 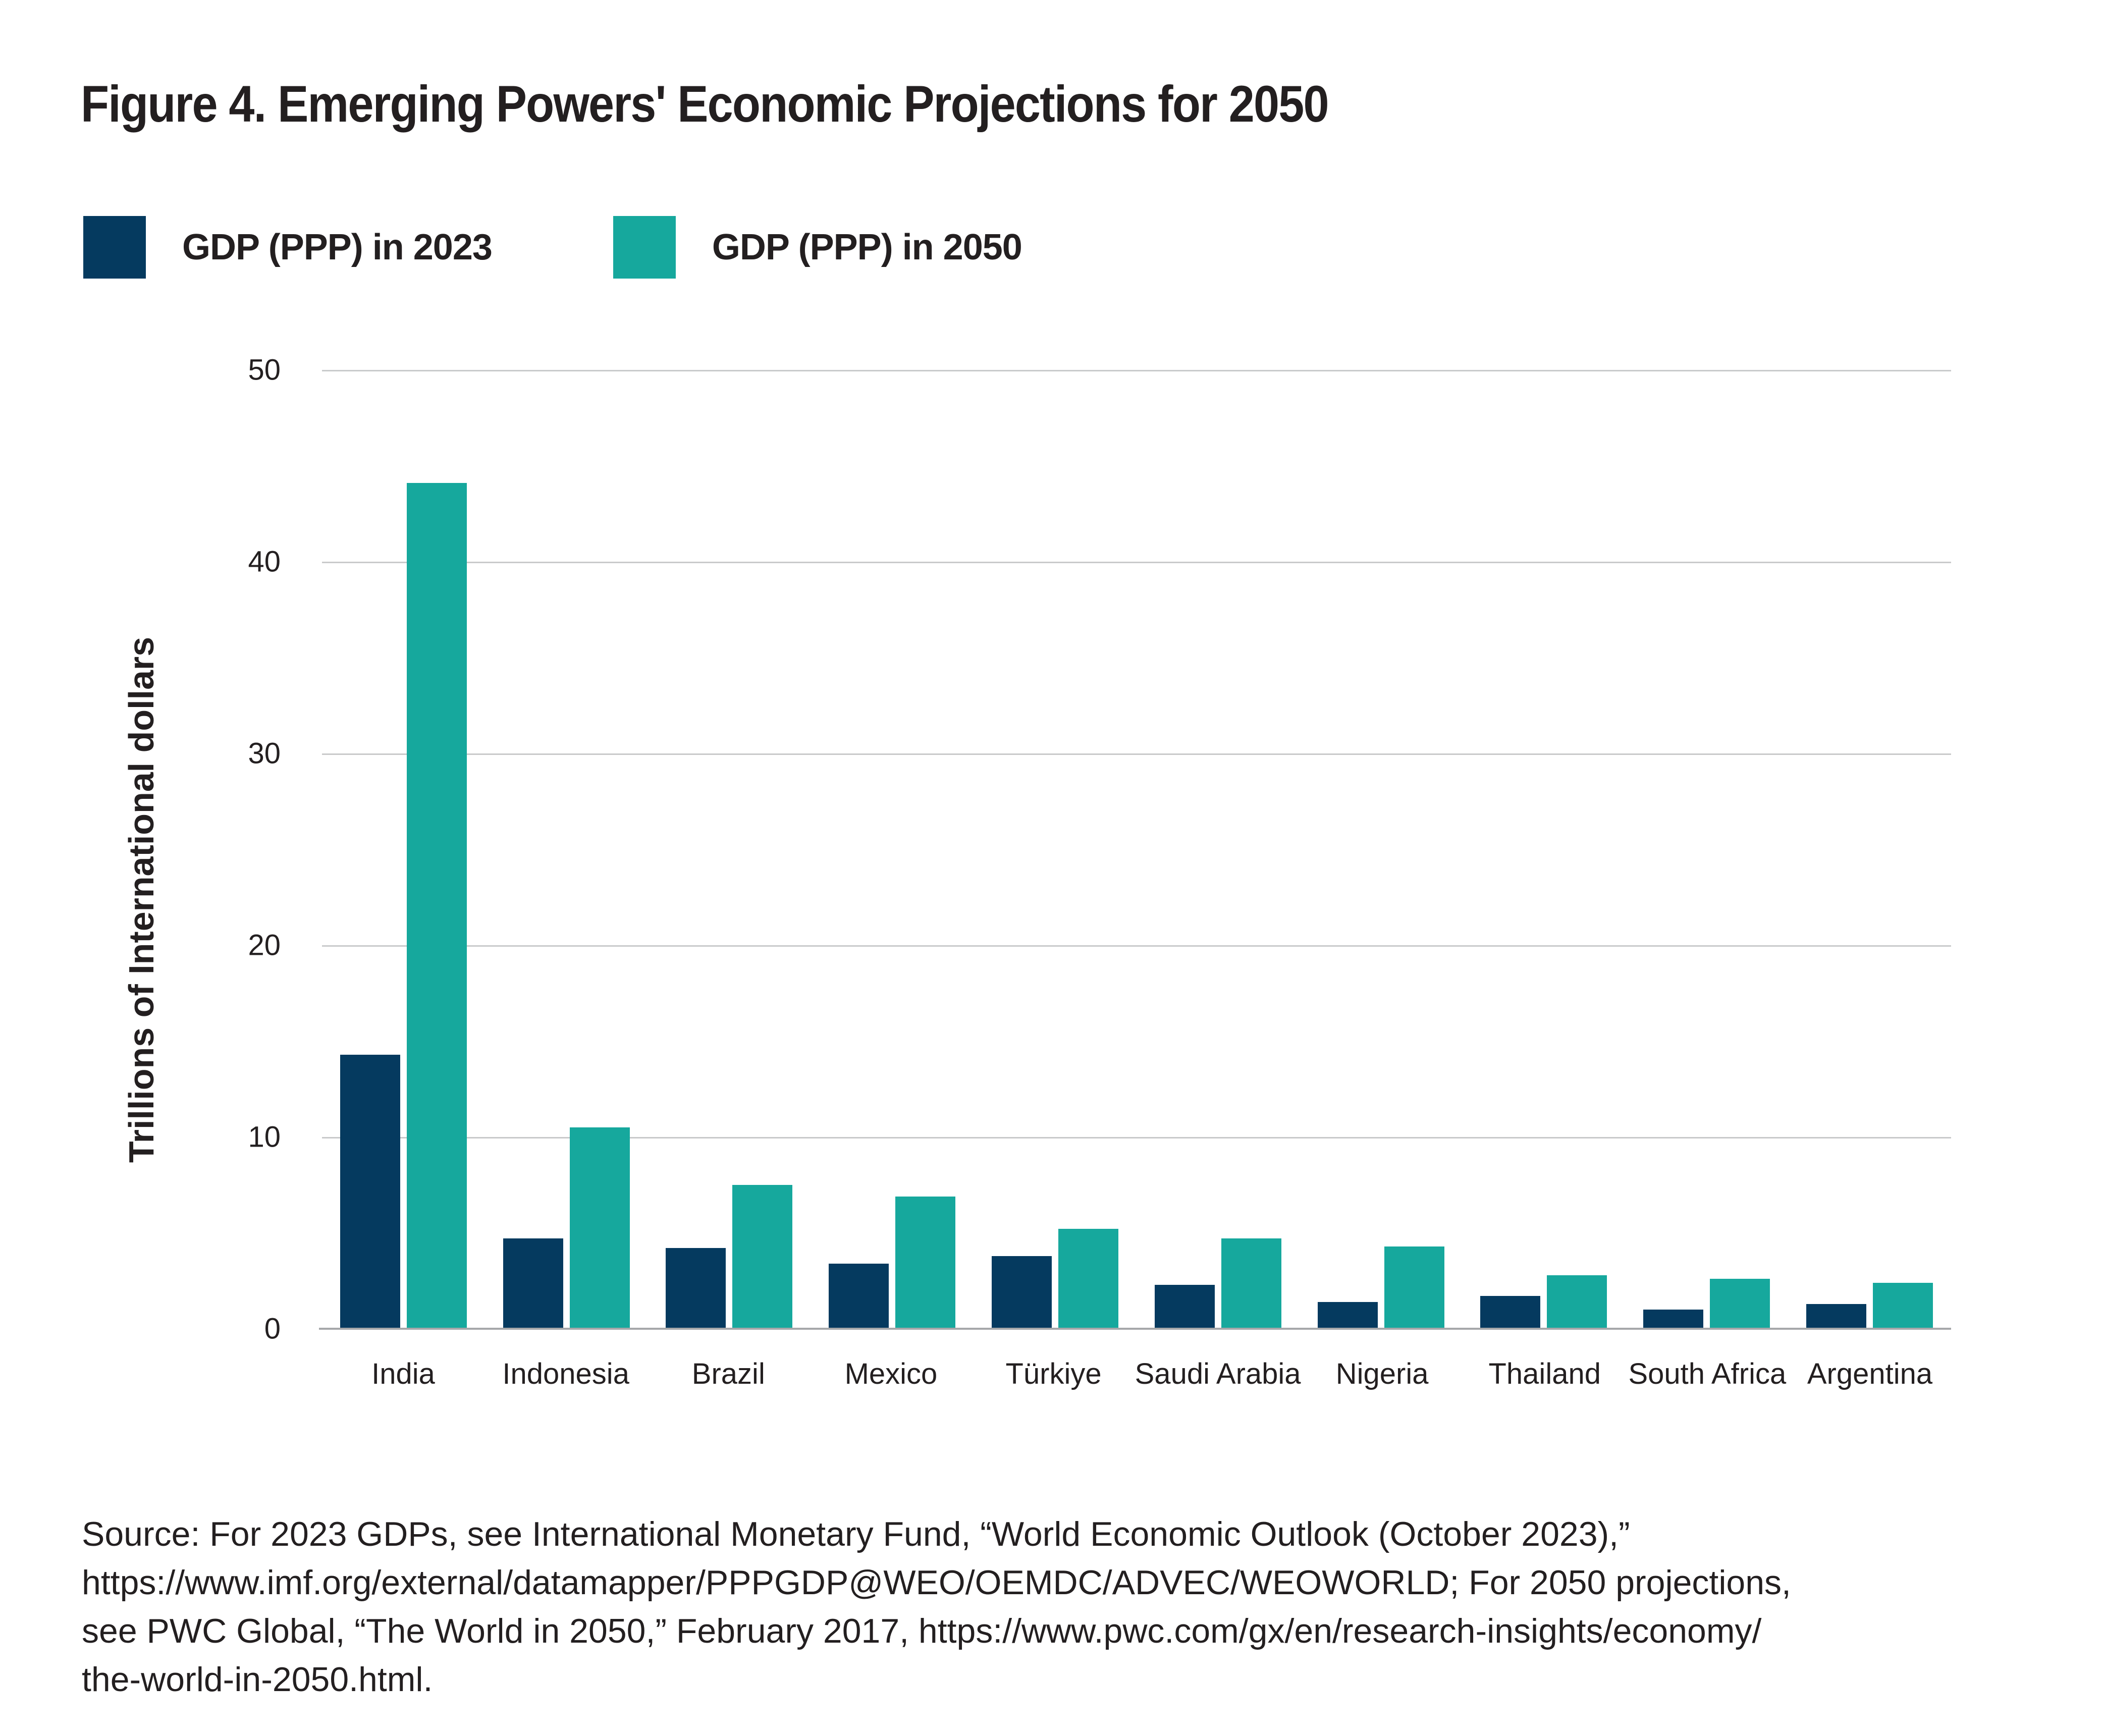 I want to click on category-label-thailand: Thailand, so click(x=1544, y=1374).